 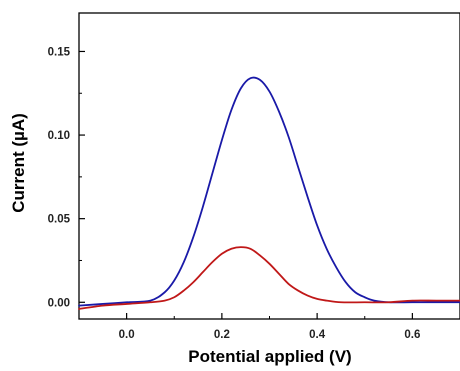 I want to click on x-tick-label: 0.4, so click(x=317, y=335).